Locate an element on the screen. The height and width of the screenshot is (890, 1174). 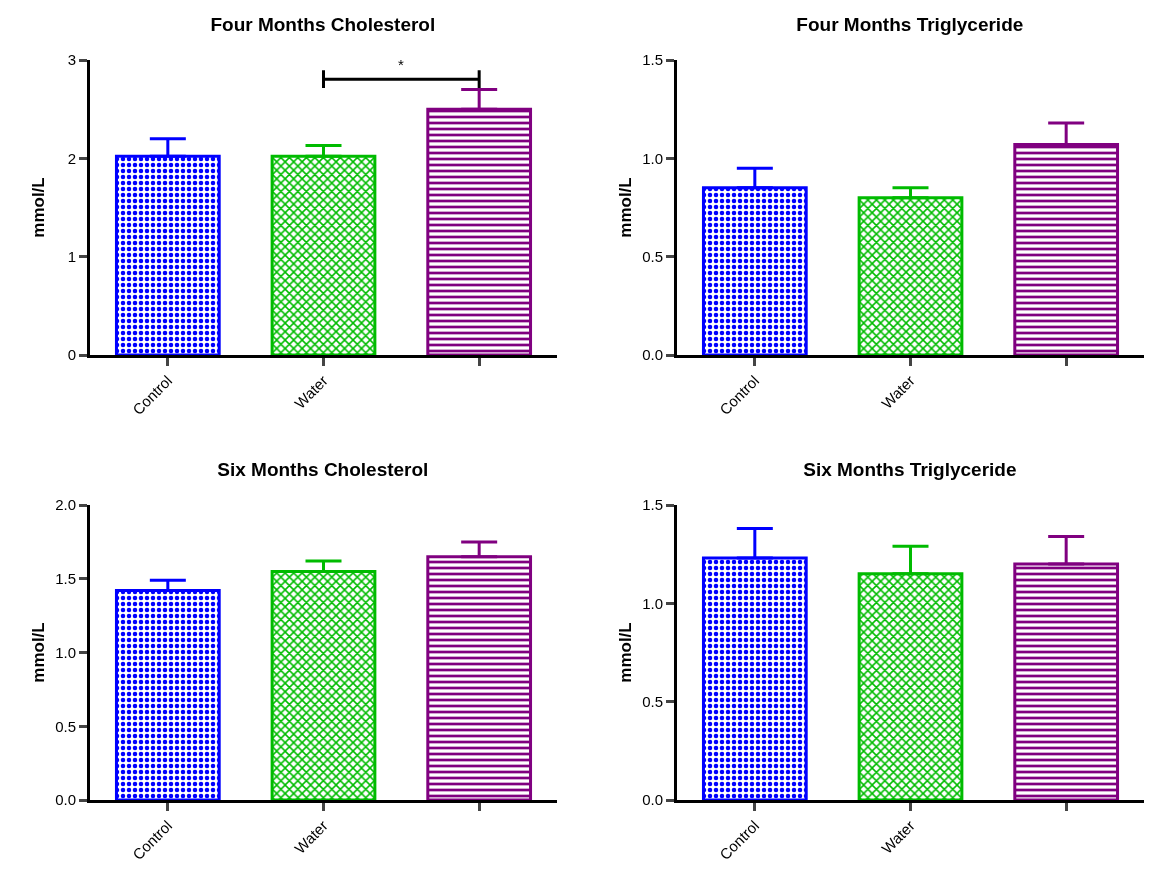
y-tick-label: 0 is located at coordinates (71, 355).